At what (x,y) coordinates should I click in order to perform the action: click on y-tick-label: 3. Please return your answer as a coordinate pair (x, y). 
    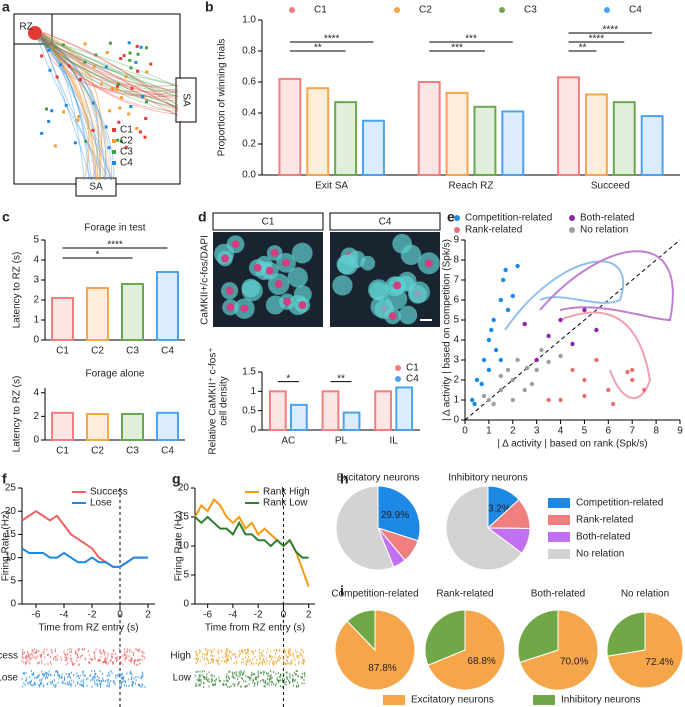
    Looking at the image, I should click on (456, 360).